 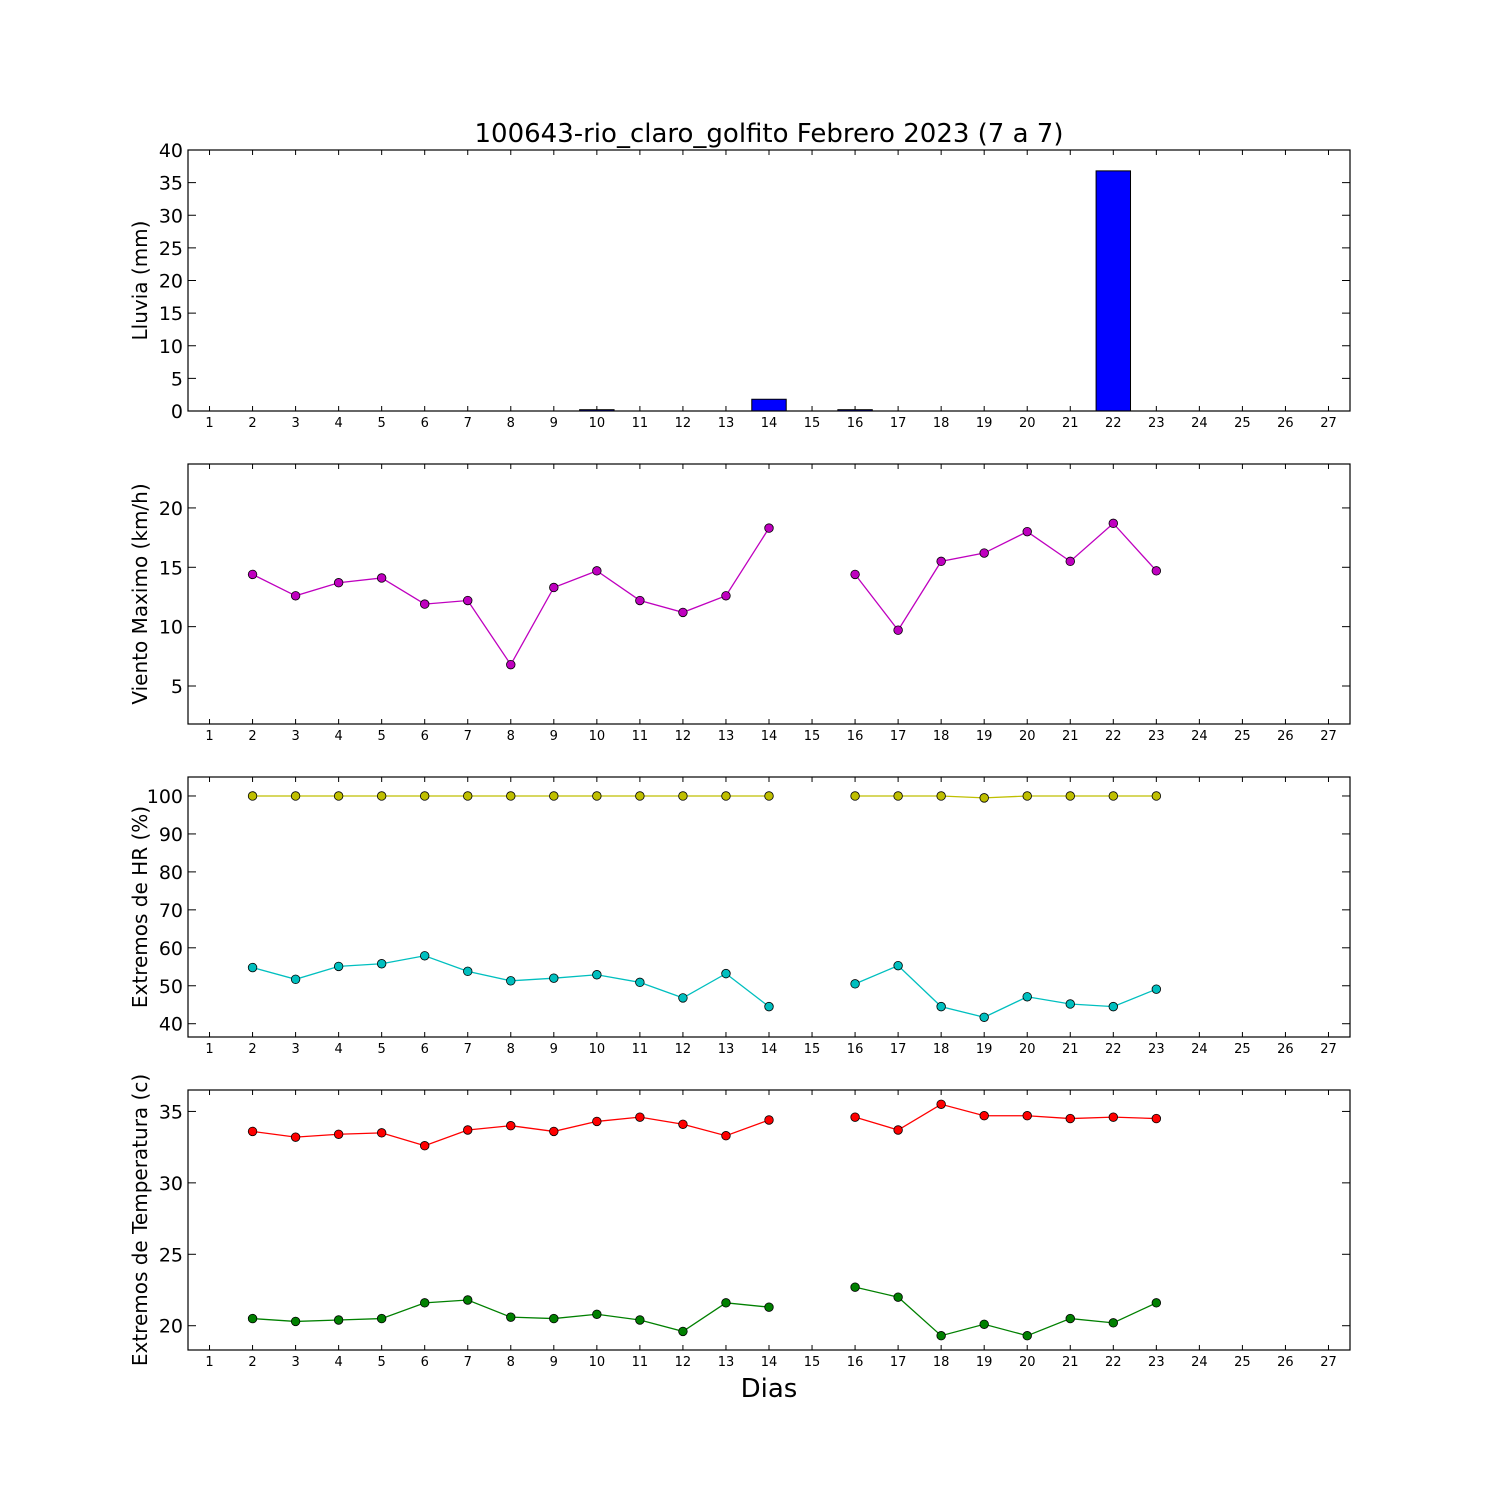 What do you see at coordinates (1156, 1049) in the screenshot?
I see `humidity-xtick-label: 23` at bounding box center [1156, 1049].